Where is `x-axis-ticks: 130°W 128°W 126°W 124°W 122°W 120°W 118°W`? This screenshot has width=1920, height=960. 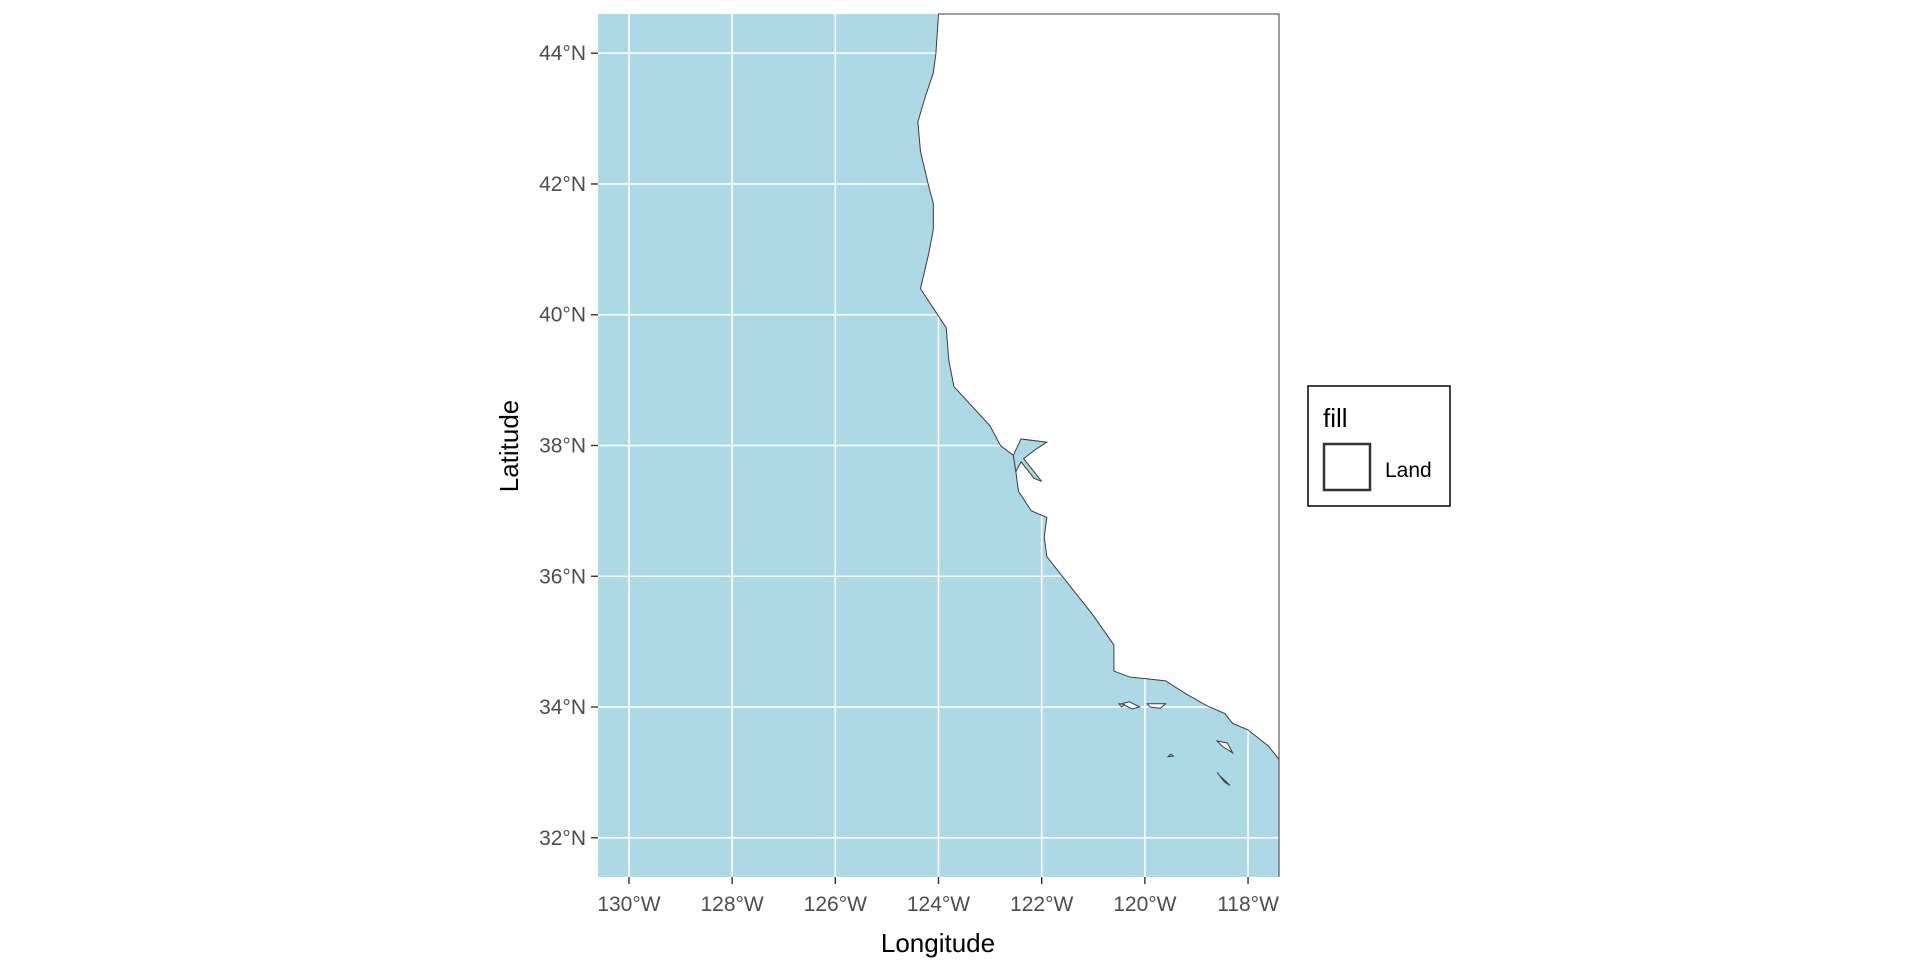 x-axis-ticks: 130°W 128°W 126°W 124°W 122°W 120°W 118°W is located at coordinates (938, 896).